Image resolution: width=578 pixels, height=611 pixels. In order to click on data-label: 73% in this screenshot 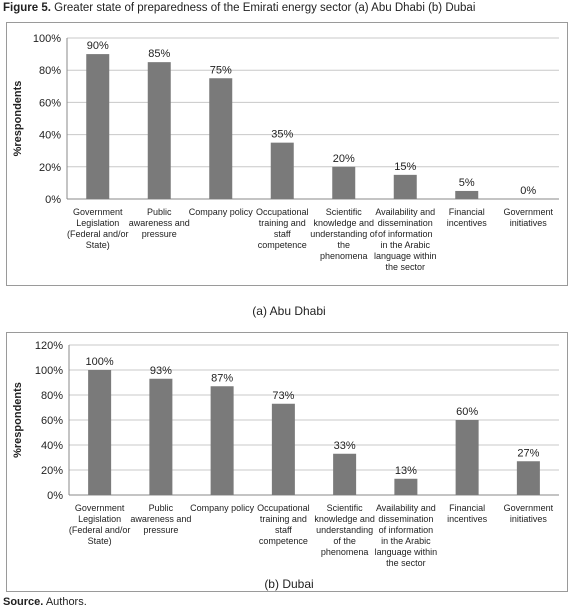, I will do `click(283, 396)`.